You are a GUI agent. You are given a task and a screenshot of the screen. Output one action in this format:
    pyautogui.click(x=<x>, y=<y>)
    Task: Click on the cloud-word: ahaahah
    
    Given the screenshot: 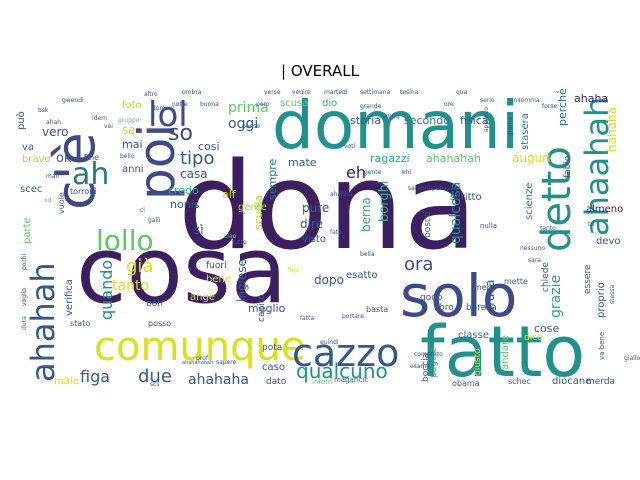 What is the action you would take?
    pyautogui.click(x=597, y=166)
    